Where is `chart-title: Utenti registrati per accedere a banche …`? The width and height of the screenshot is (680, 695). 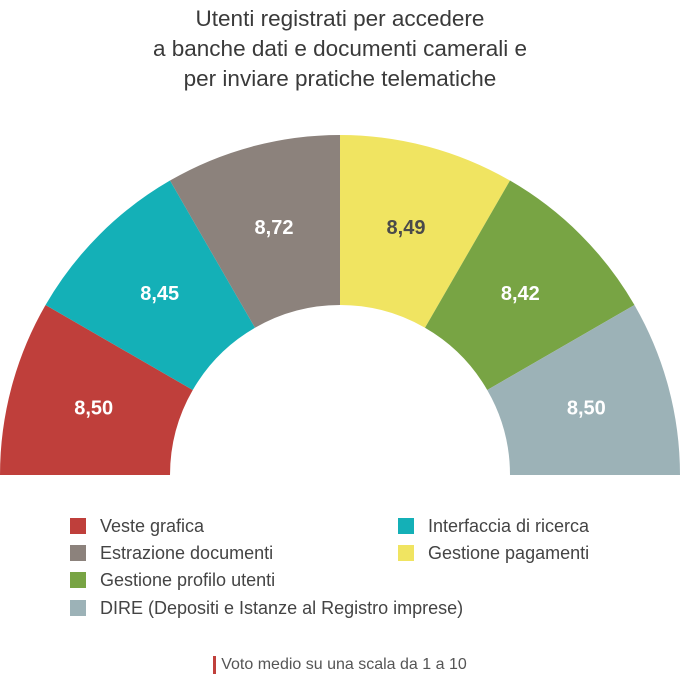 chart-title: Utenti registrati per accedere a banche … is located at coordinates (340, 49).